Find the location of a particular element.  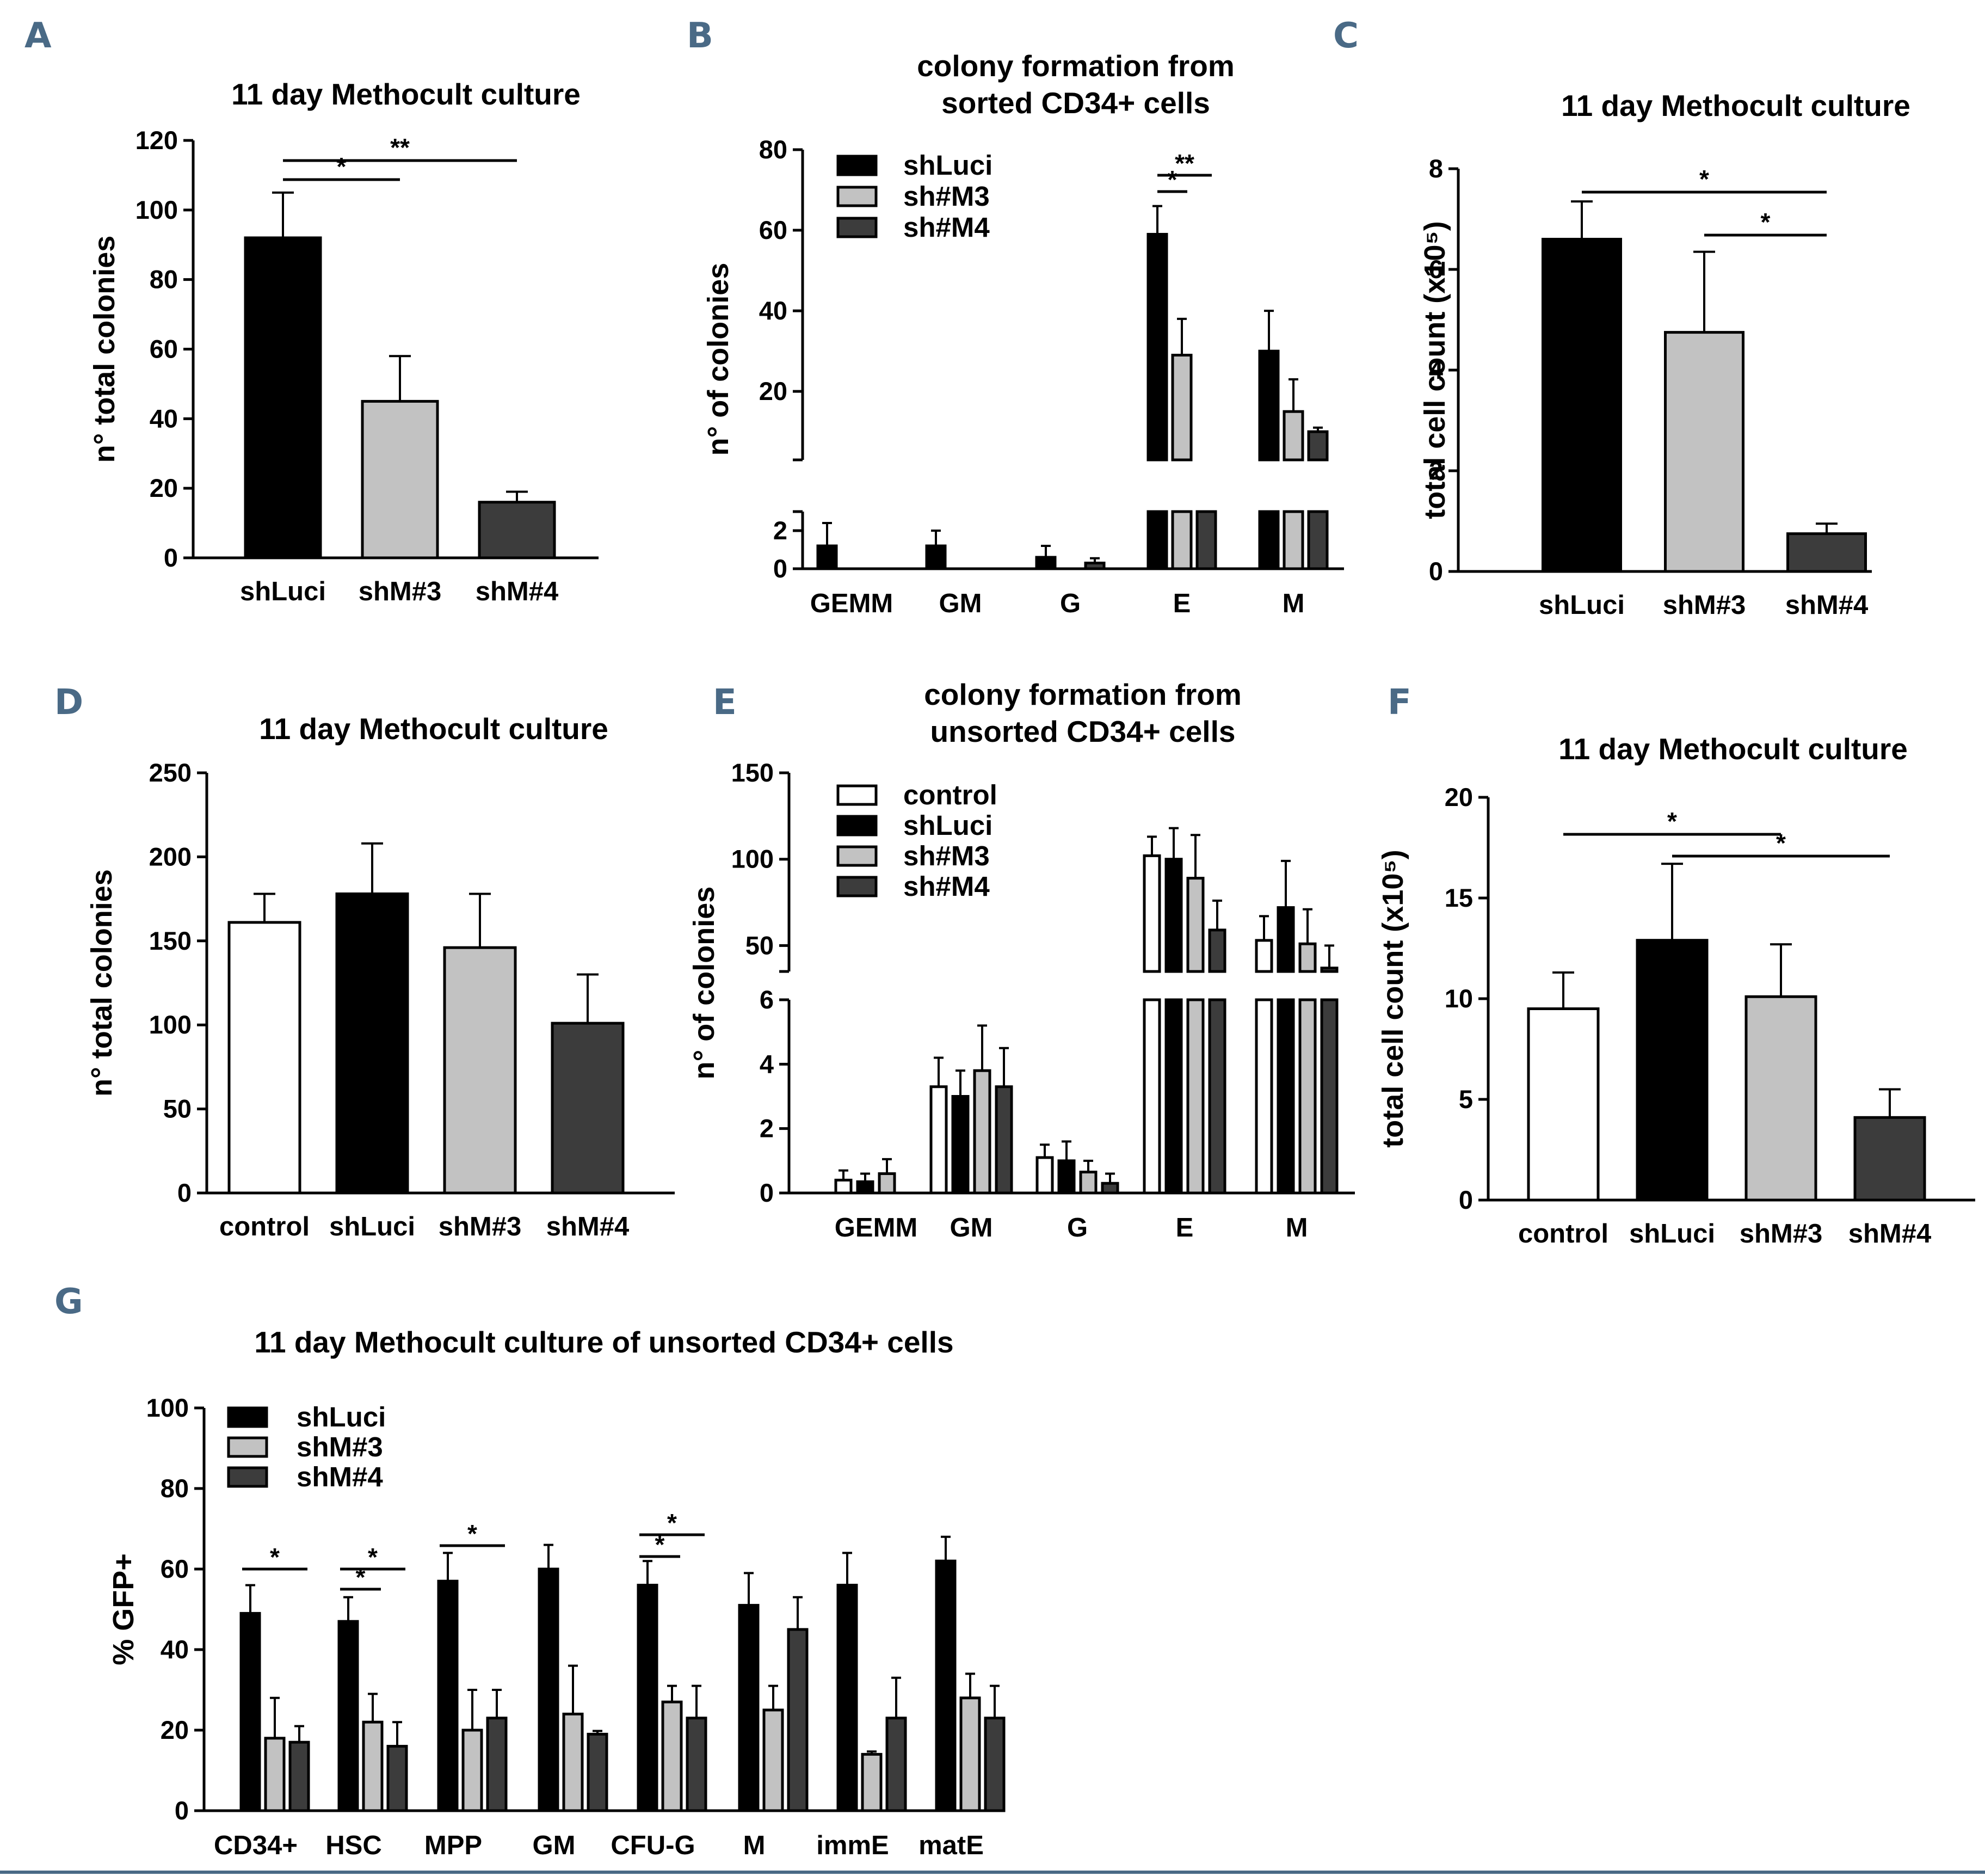

bar-G-GM-shM#4 is located at coordinates (597, 1772).